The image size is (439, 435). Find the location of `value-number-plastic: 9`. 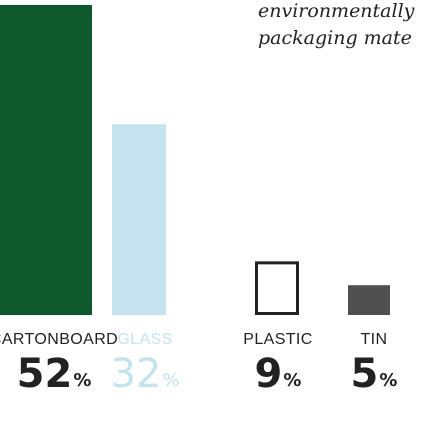

value-number-plastic: 9 is located at coordinates (268, 374).